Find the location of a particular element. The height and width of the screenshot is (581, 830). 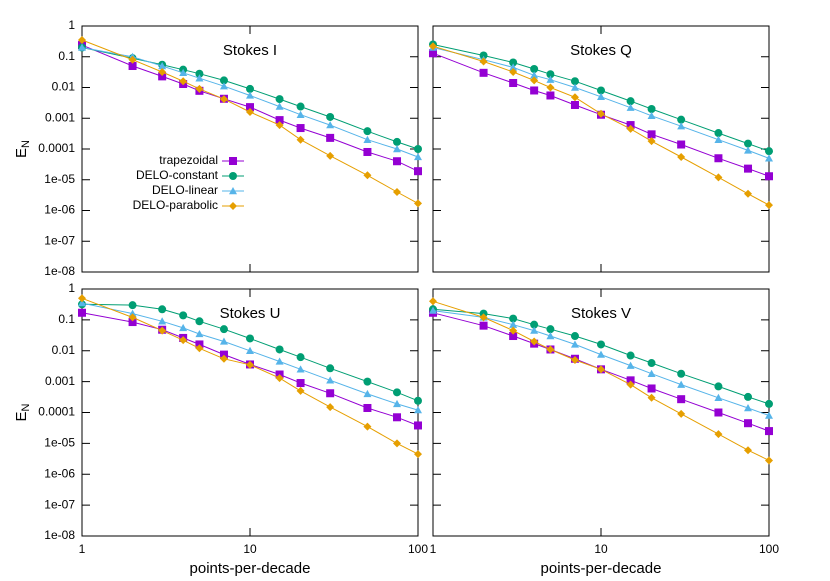

x-tick-label: 10 is located at coordinates (601, 549).